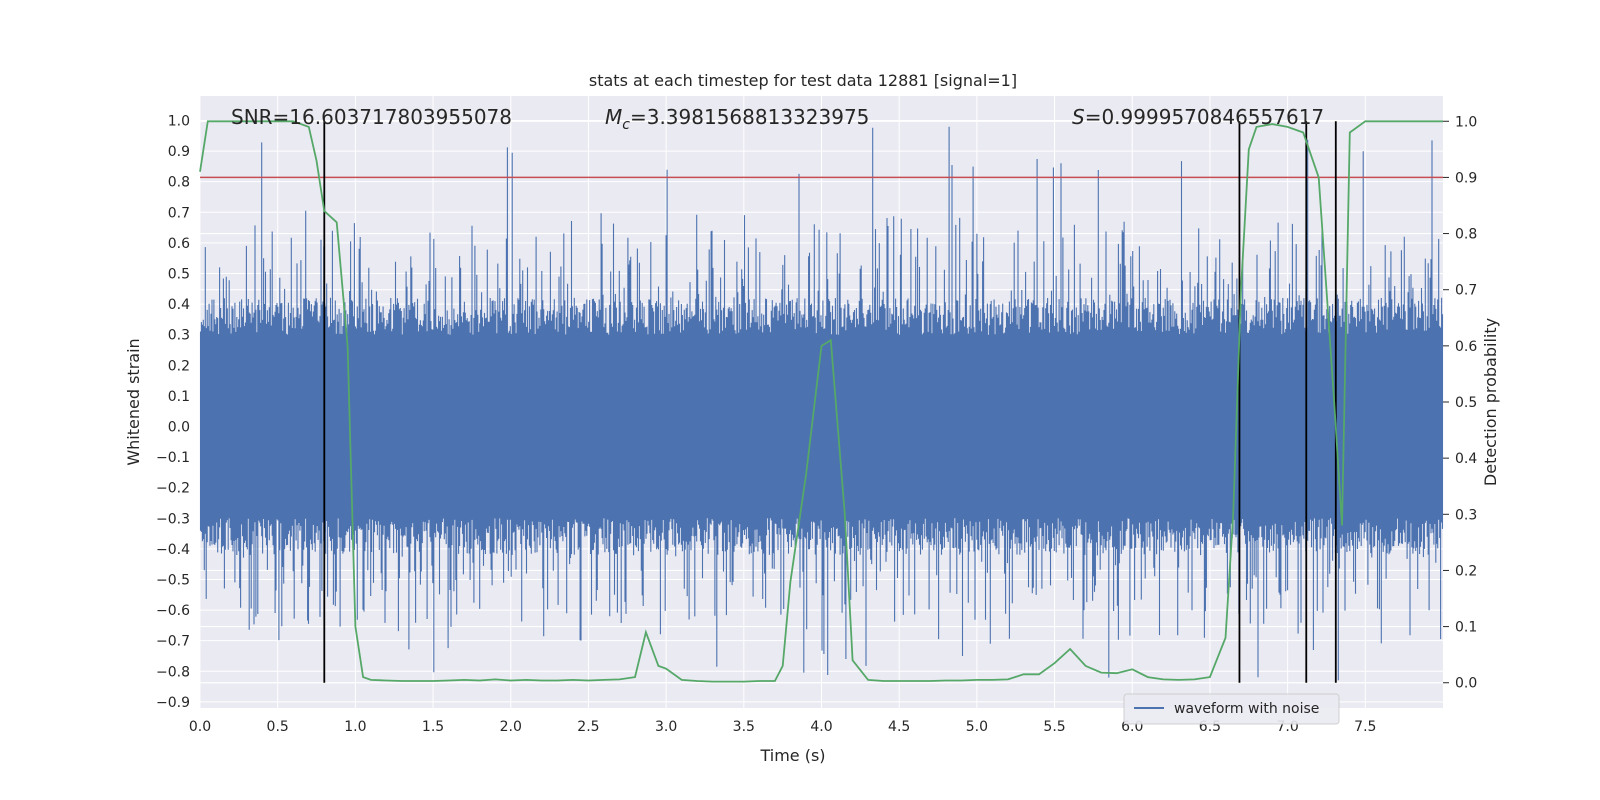 The image size is (1600, 800). What do you see at coordinates (179, 427) in the screenshot?
I see `y-tick-label: 0.0` at bounding box center [179, 427].